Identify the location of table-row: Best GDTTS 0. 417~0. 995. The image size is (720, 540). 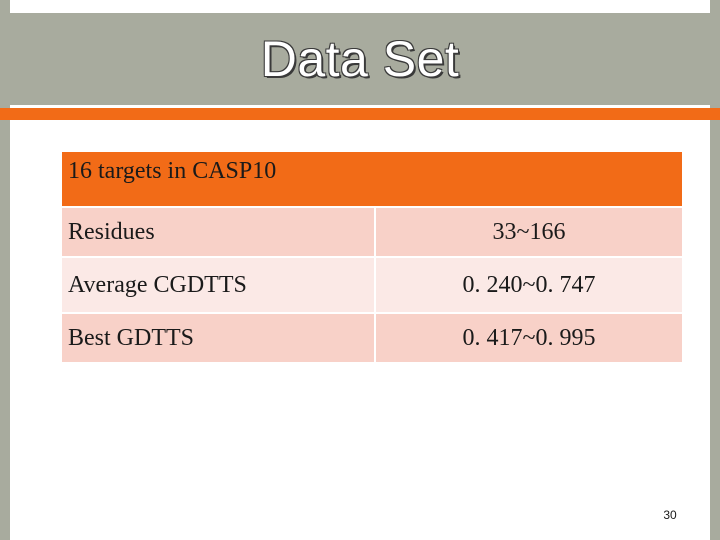
(372, 338).